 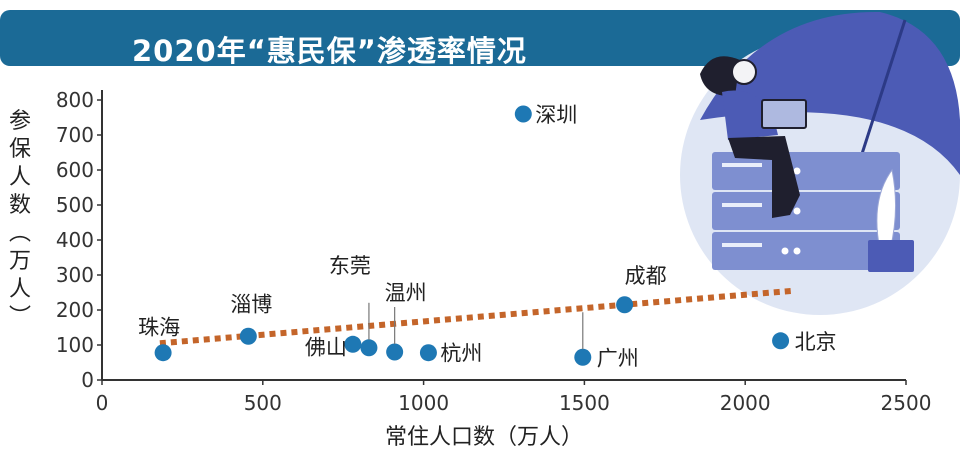 What do you see at coordinates (251, 304) in the screenshot?
I see `point-label: 淄博` at bounding box center [251, 304].